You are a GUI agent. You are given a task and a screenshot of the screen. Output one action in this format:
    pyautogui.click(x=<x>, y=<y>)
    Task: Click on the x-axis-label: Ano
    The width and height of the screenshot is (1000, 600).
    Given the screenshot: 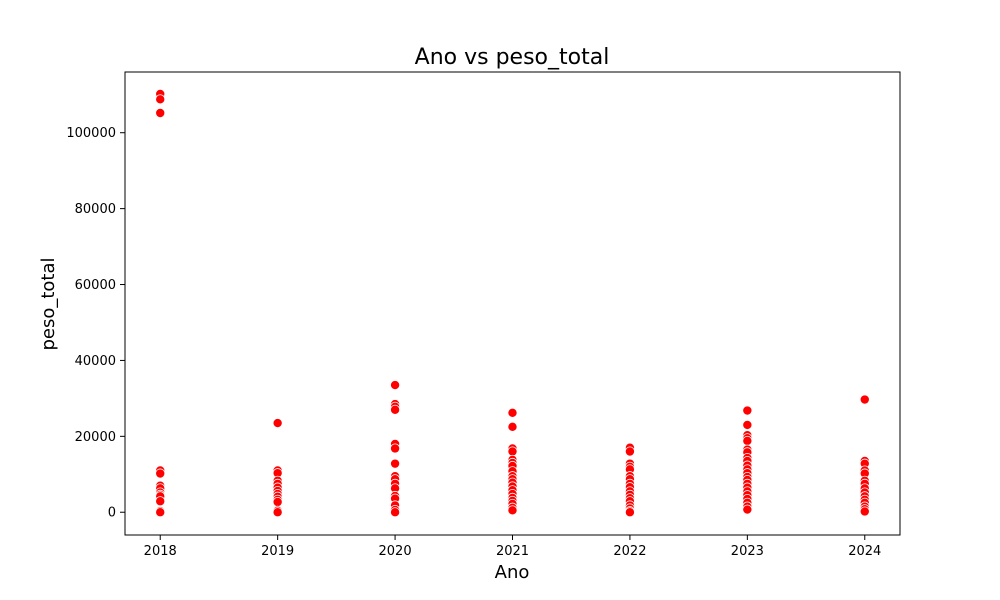 What is the action you would take?
    pyautogui.click(x=512, y=572)
    